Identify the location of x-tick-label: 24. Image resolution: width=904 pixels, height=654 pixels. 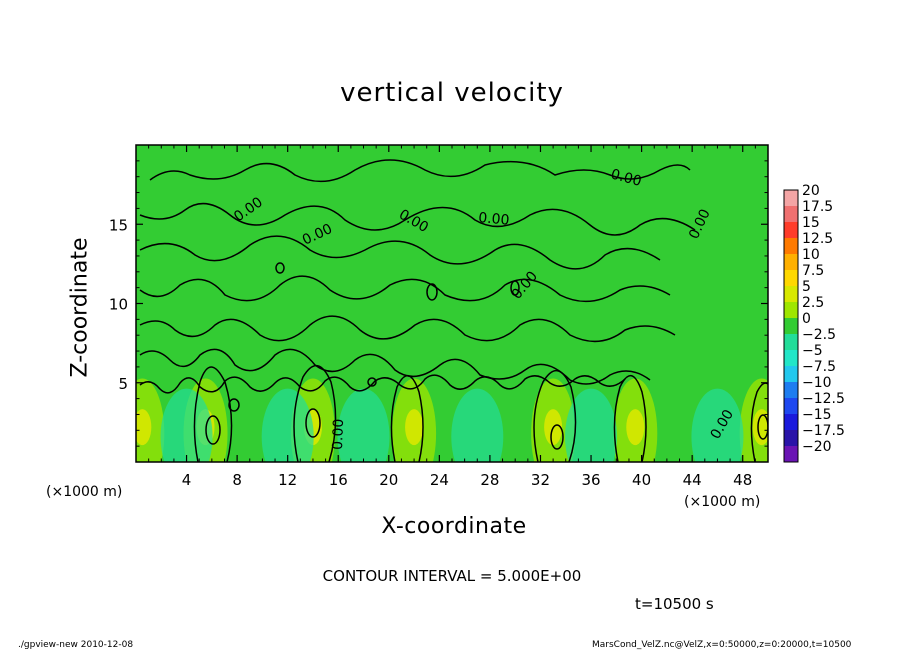
(439, 480).